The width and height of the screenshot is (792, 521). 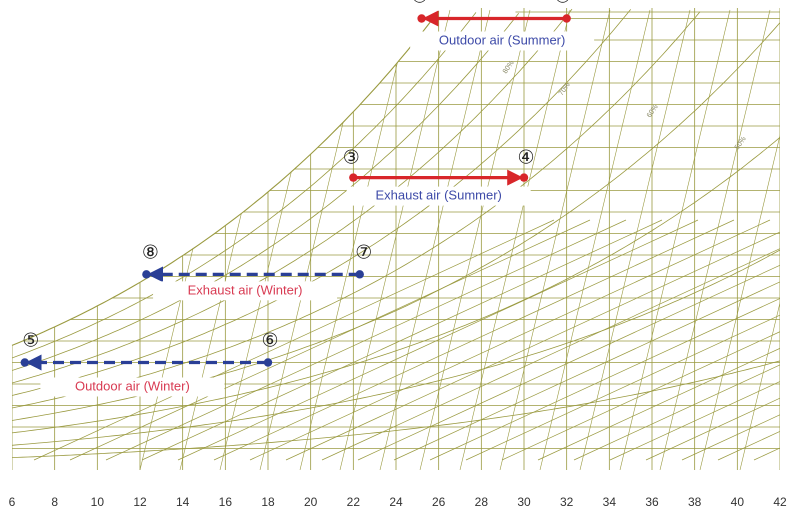 I want to click on x-tick-label: 8, so click(x=54, y=502).